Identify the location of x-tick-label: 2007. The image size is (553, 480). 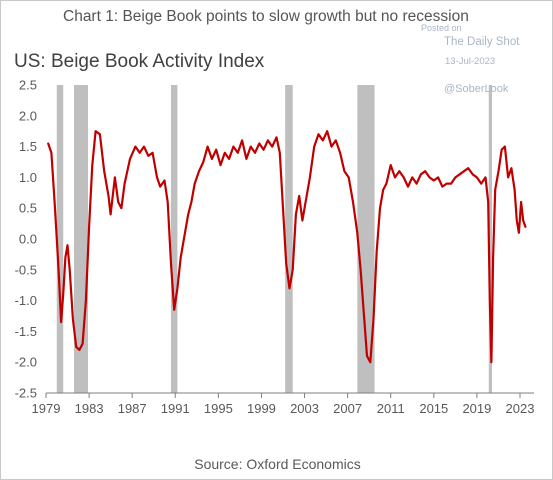
(347, 408).